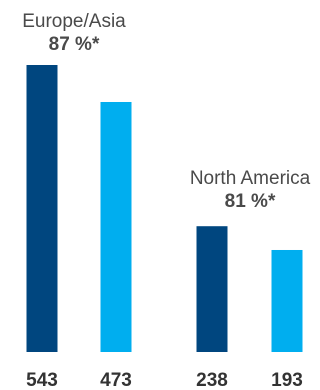 The width and height of the screenshot is (320, 390). I want to click on group-title-europe-asia: Europe/Asia, so click(74, 21).